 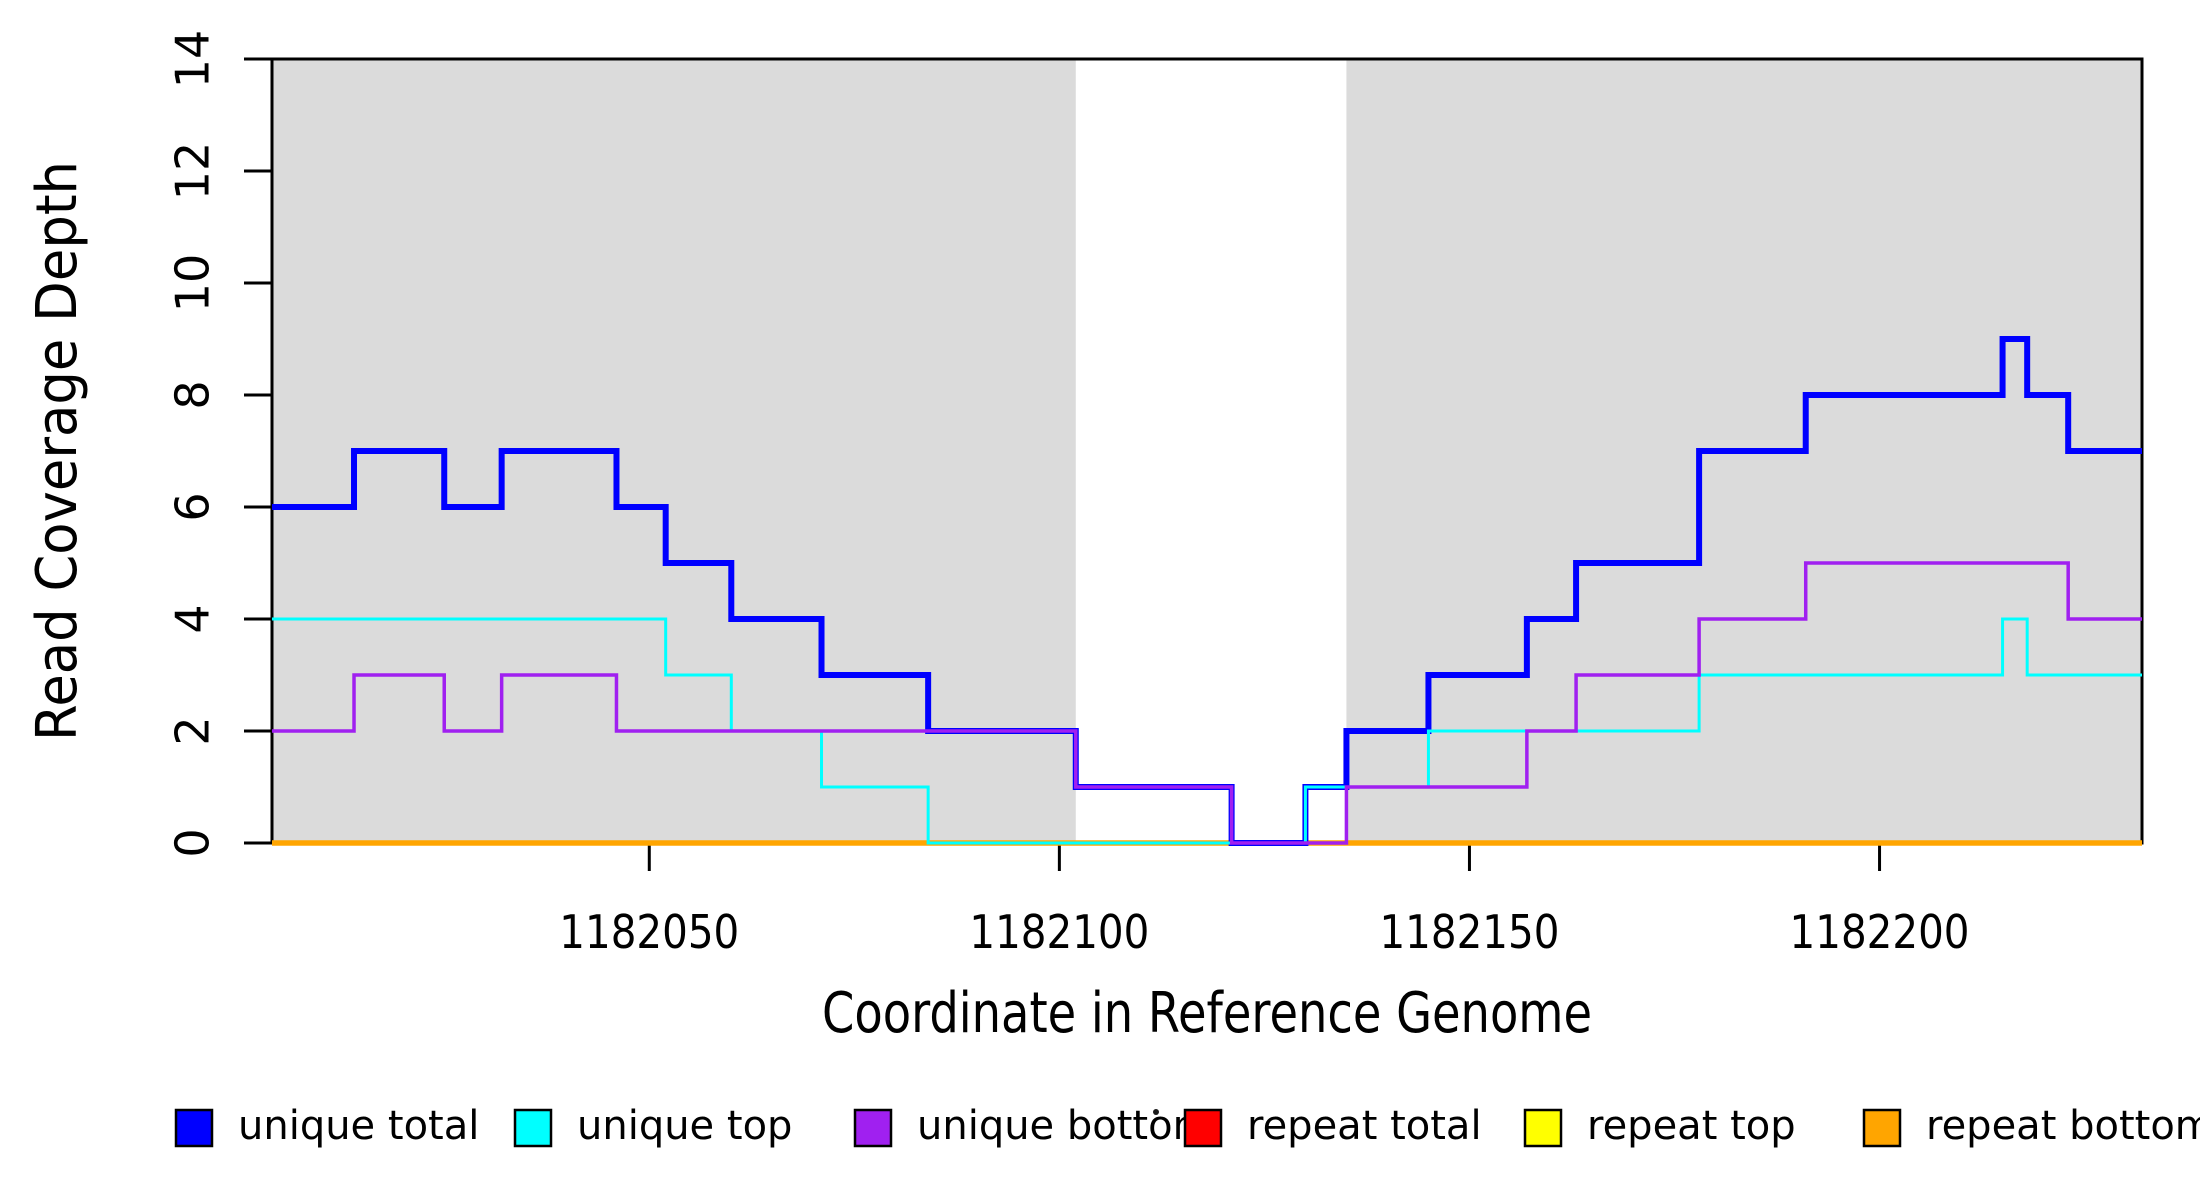 What do you see at coordinates (649, 932) in the screenshot?
I see `x-tick-label: 1182050` at bounding box center [649, 932].